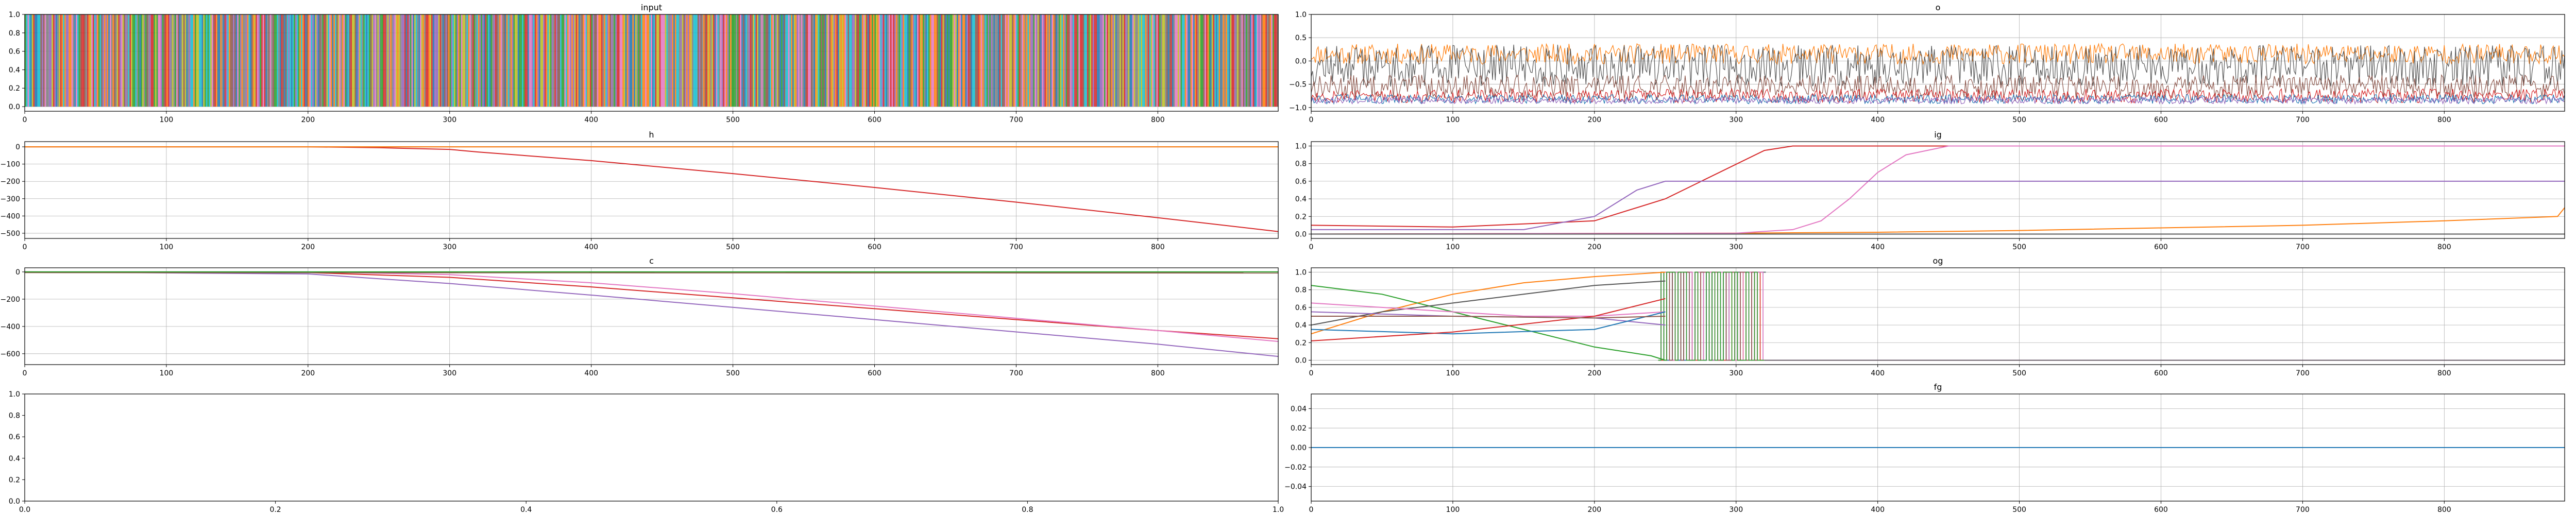  Describe the element at coordinates (875, 120) in the screenshot. I see `x-tick-label: 600` at that location.